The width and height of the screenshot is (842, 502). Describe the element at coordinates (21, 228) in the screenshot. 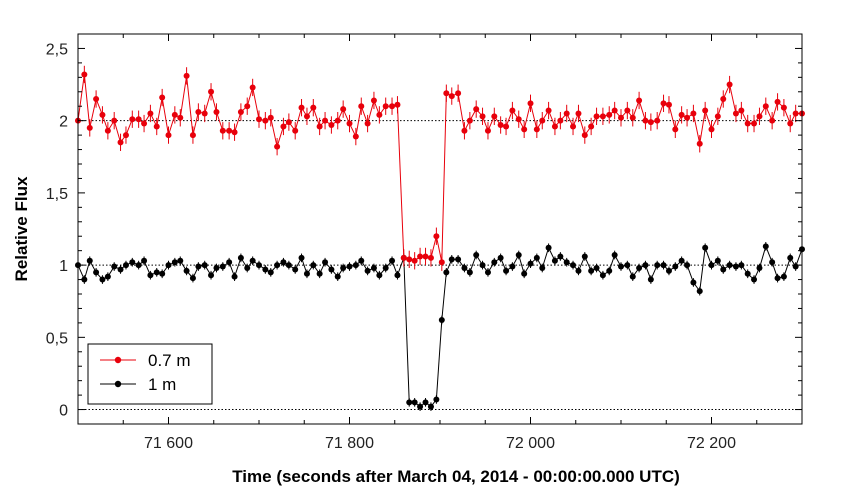

I see `y-axis-title: Relative Flux` at that location.